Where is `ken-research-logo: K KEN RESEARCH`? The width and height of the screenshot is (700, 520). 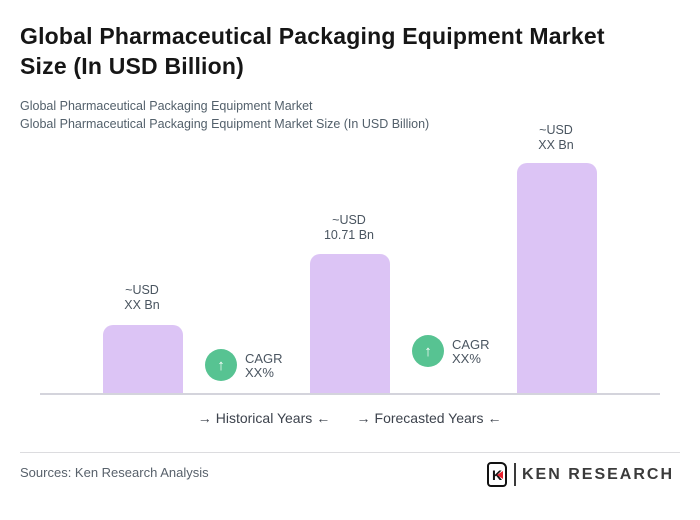 ken-research-logo: K KEN RESEARCH is located at coordinates (580, 474).